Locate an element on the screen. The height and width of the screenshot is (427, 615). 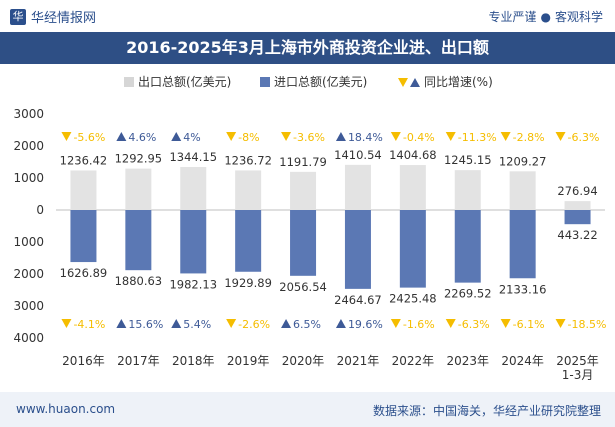
y-tick-label: 0 is located at coordinates (40, 210).